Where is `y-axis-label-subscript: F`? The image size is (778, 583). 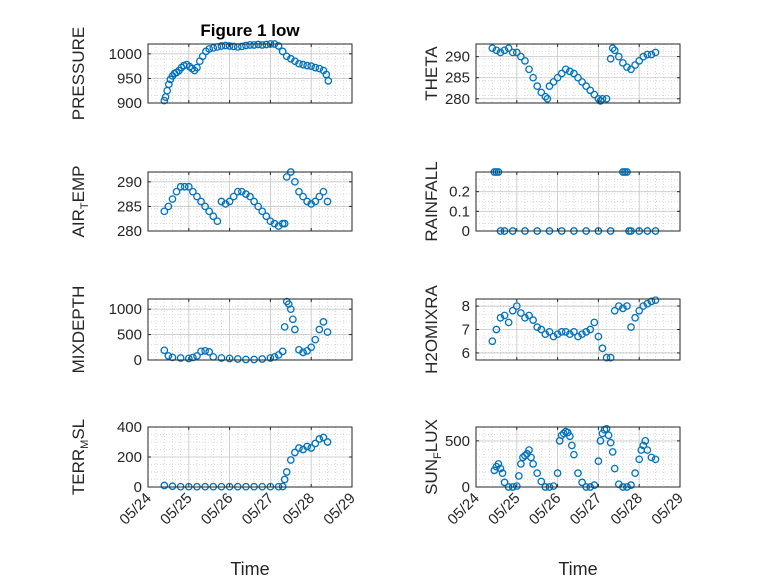 y-axis-label-subscript: F is located at coordinates (438, 455).